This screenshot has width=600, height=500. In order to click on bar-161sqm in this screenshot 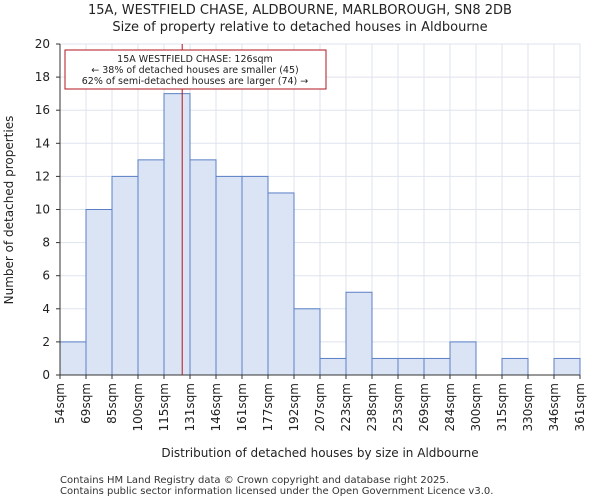, I will do `click(255, 275)`.